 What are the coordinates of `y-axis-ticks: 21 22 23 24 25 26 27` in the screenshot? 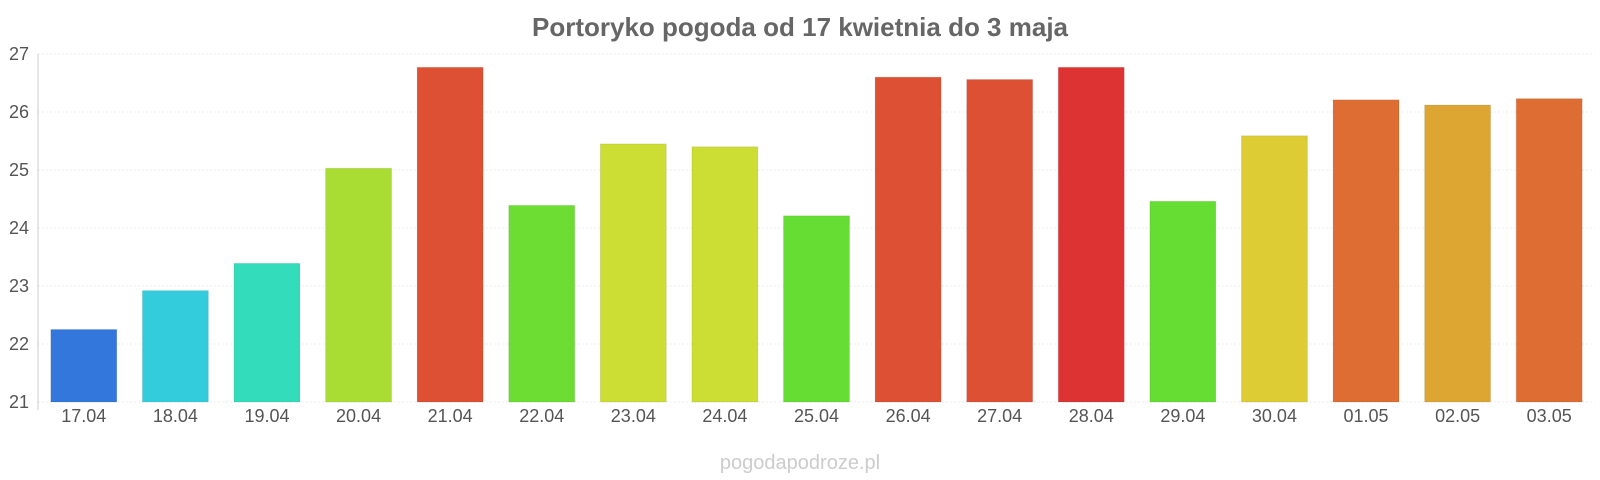 It's located at (19, 228).